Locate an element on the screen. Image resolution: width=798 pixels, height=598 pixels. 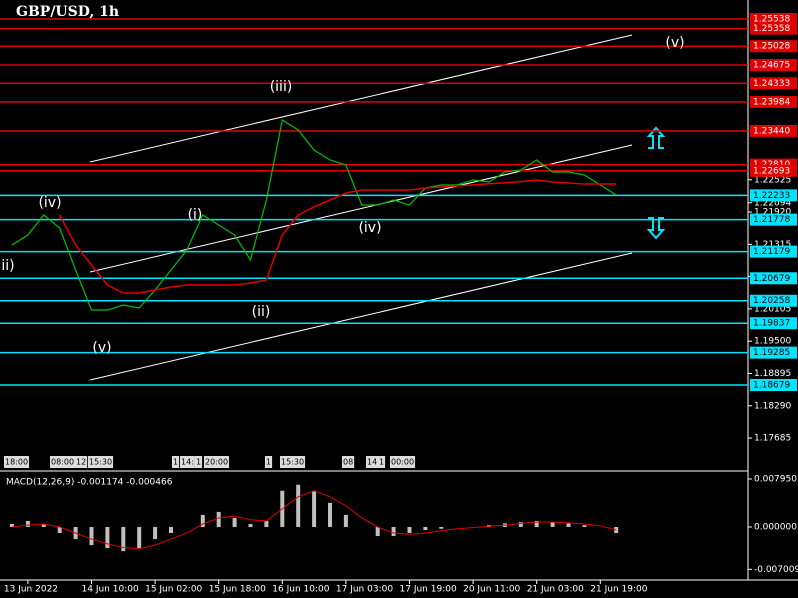
level-label: 1.19837 is located at coordinates (771, 324).